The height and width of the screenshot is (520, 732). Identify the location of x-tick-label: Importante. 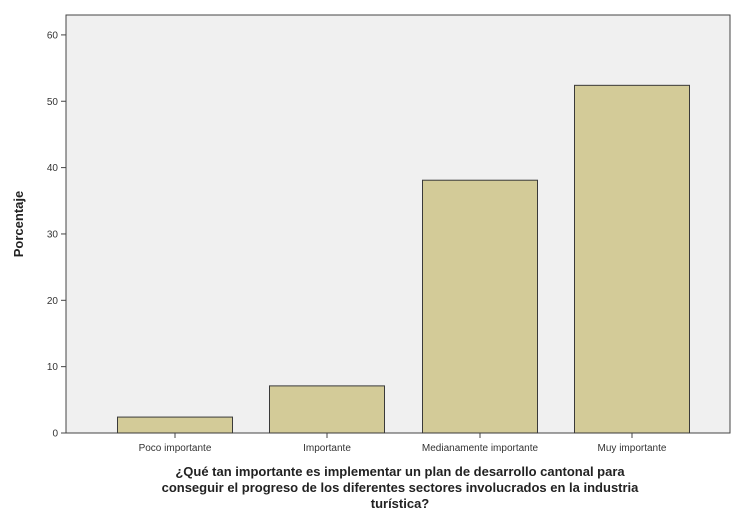
(327, 448).